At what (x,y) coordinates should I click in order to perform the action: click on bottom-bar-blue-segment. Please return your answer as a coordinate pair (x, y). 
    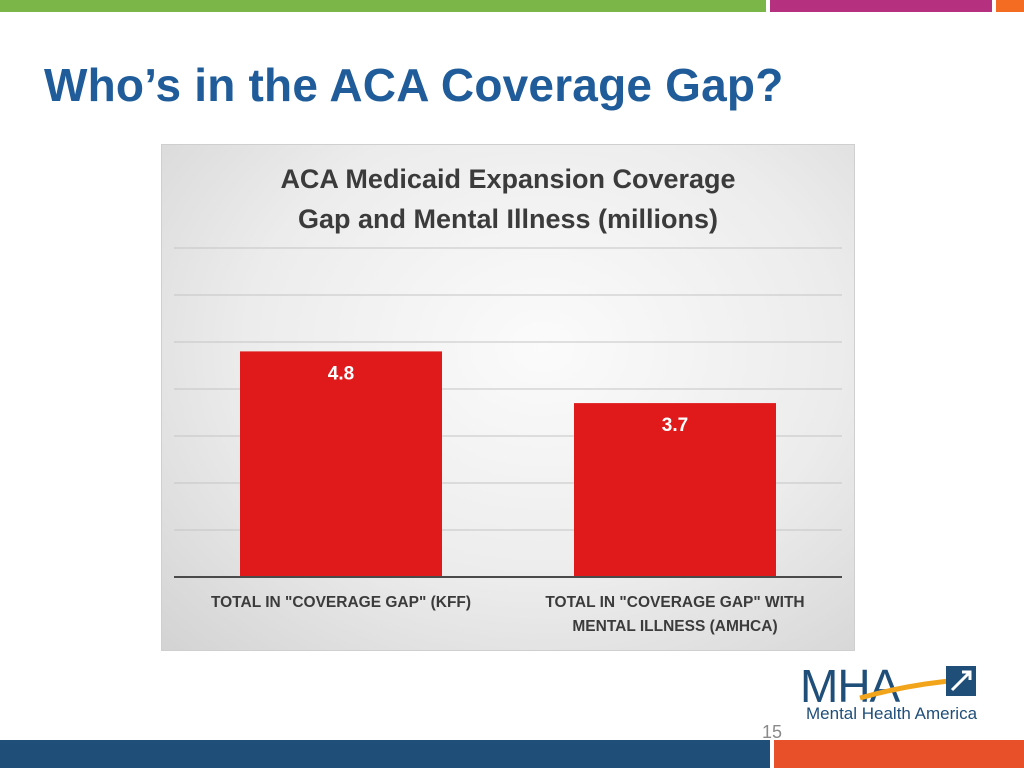
    Looking at the image, I should click on (385, 754).